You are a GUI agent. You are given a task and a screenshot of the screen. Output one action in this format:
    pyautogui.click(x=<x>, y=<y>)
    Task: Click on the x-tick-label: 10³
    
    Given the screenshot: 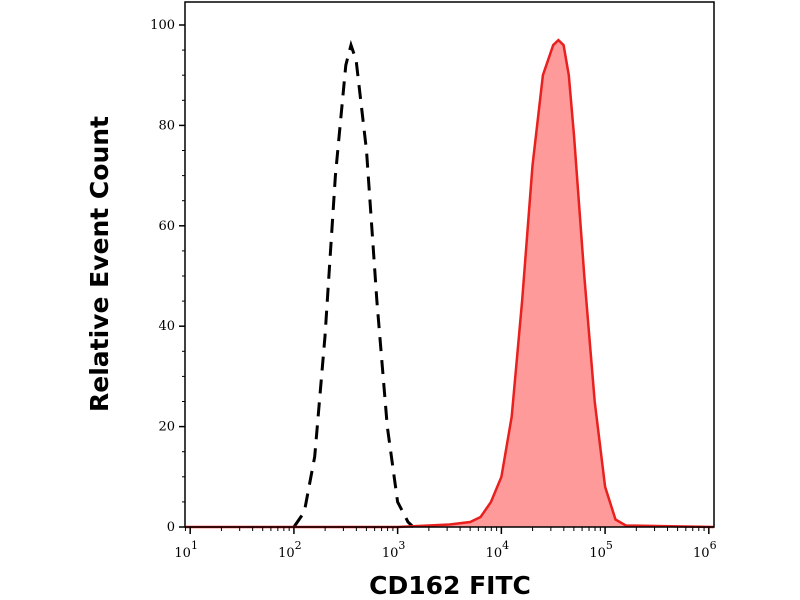 What is the action you would take?
    pyautogui.click(x=394, y=550)
    